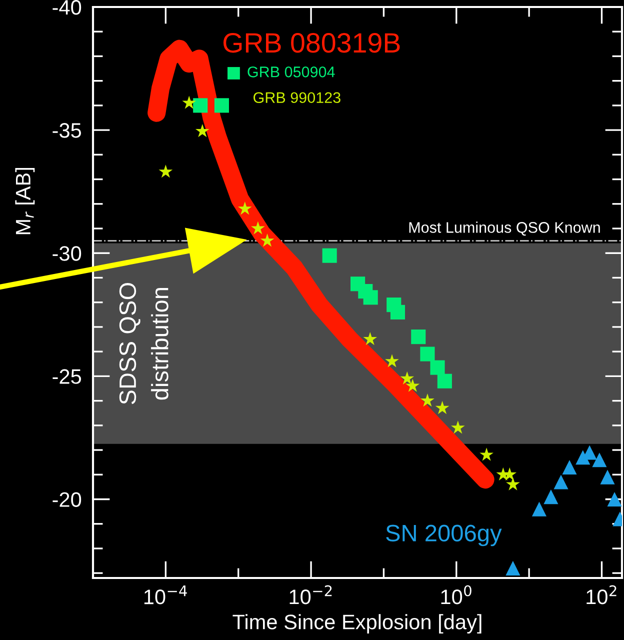  Describe the element at coordinates (67, 499) in the screenshot. I see `y-tick-label: -20` at that location.